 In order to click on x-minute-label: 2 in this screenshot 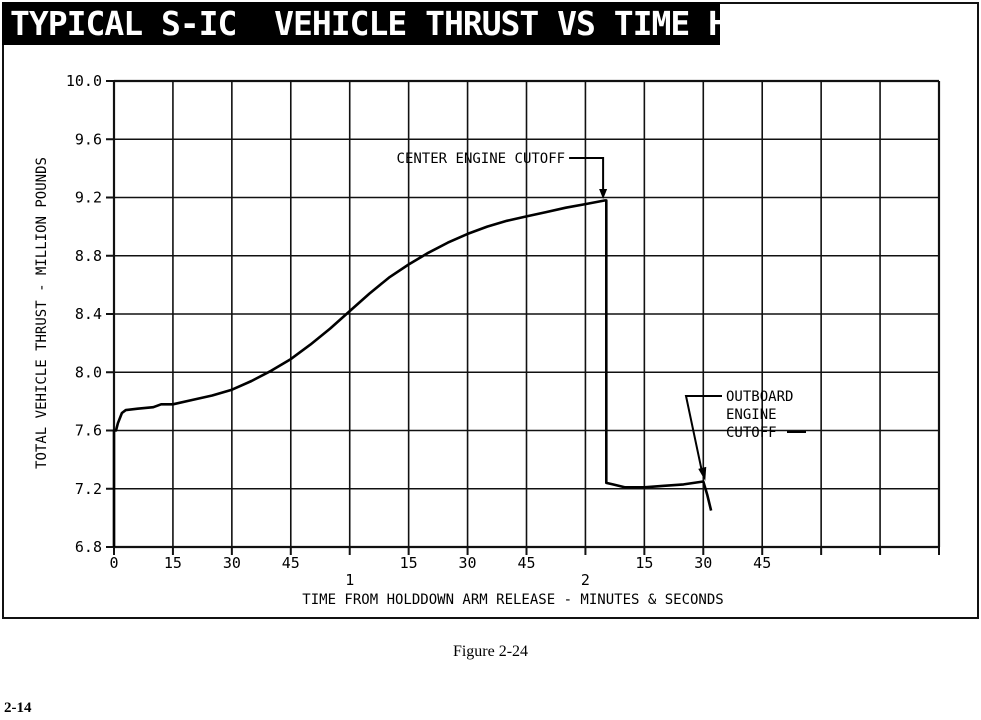, I will do `click(585, 580)`.